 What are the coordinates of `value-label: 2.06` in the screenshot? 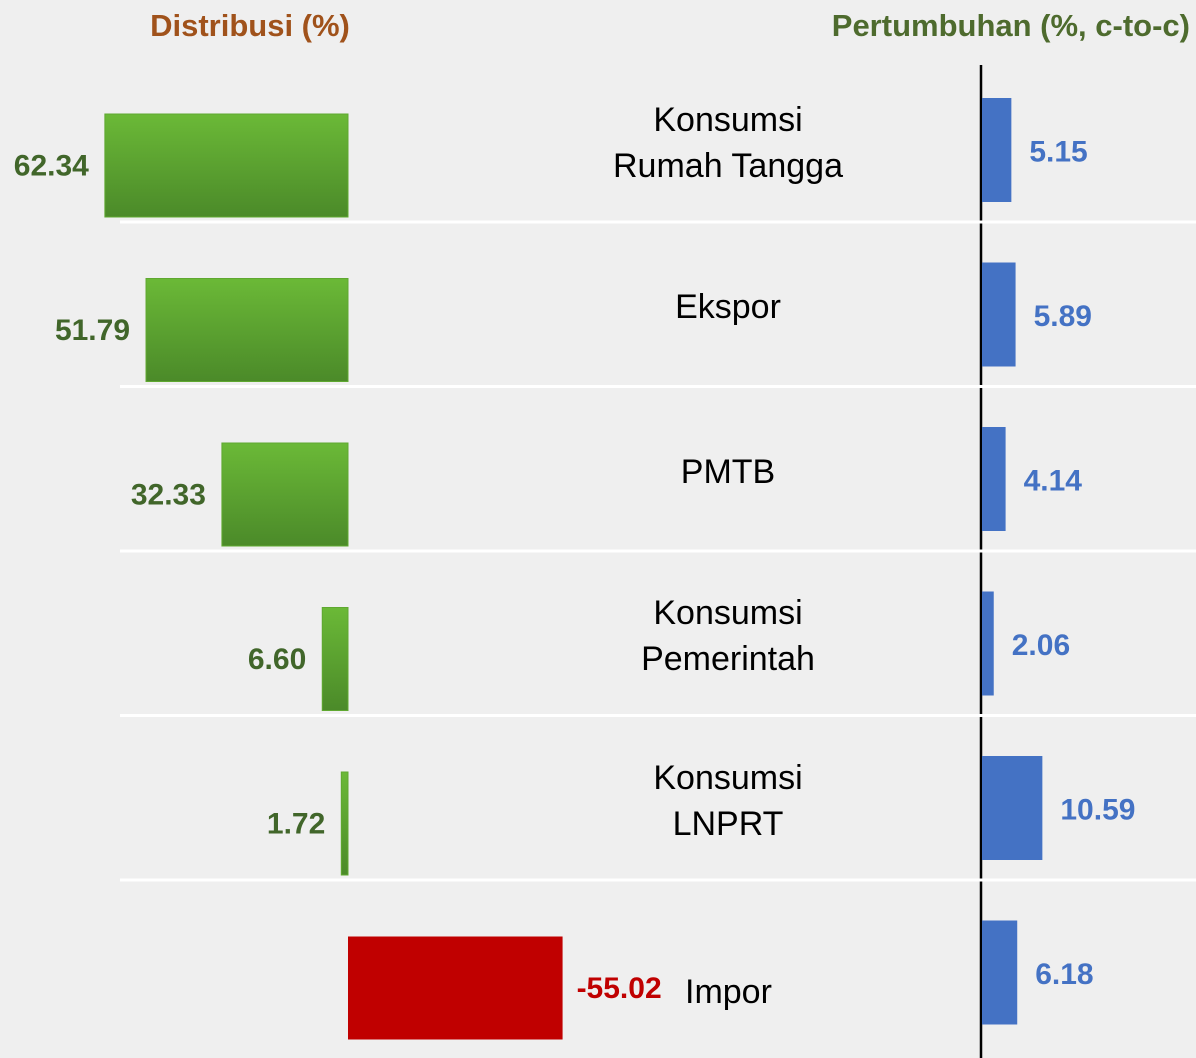 It's located at (1041, 645).